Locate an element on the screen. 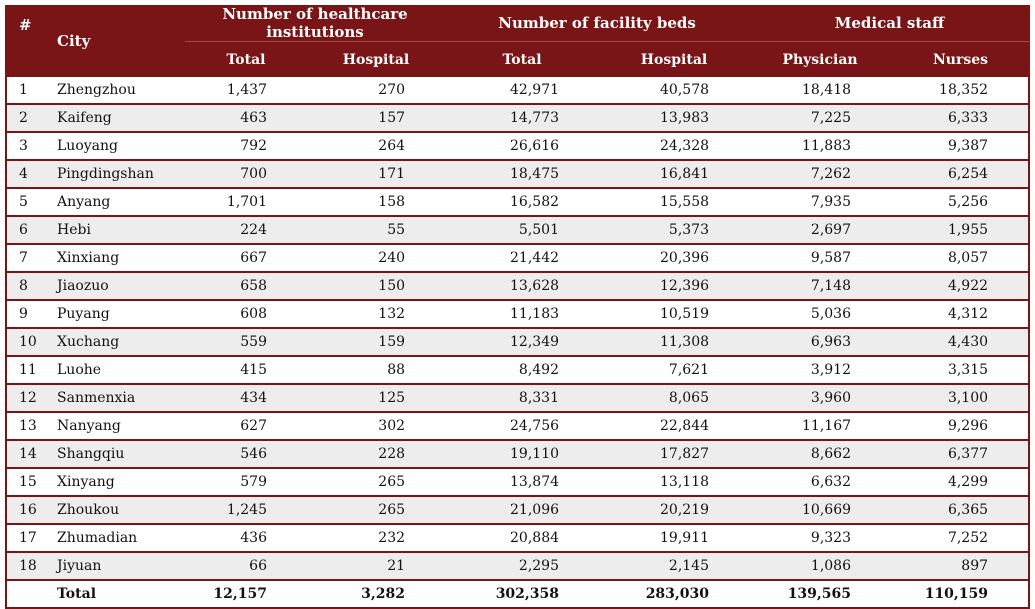 This screenshot has height=609, width=1035. row-physician: 11,883 is located at coordinates (820, 147).